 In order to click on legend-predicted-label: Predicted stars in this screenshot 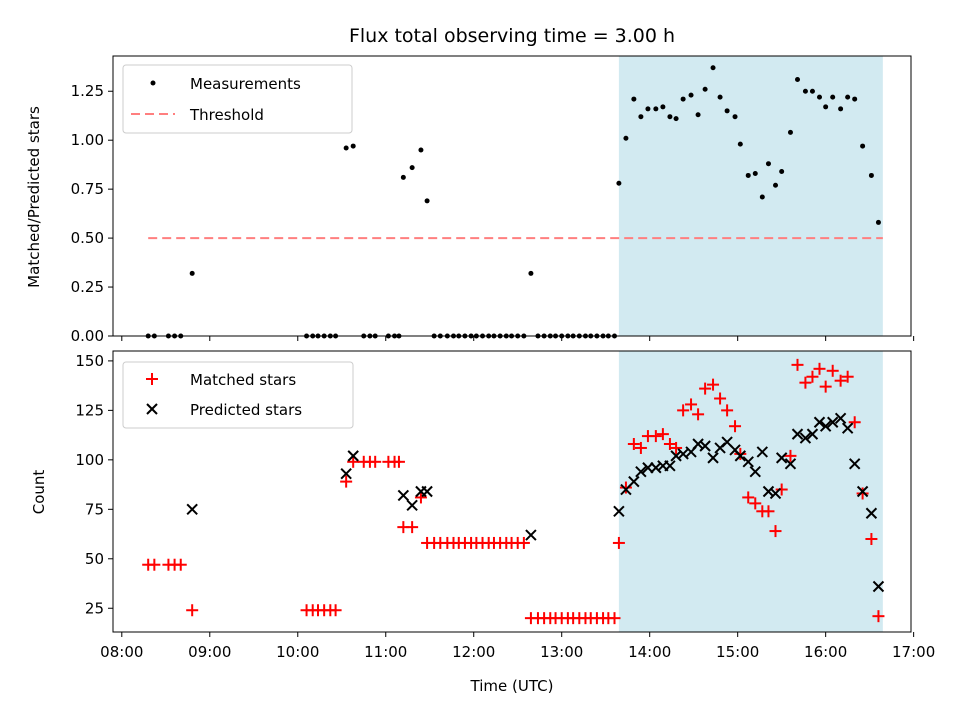, I will do `click(246, 410)`.